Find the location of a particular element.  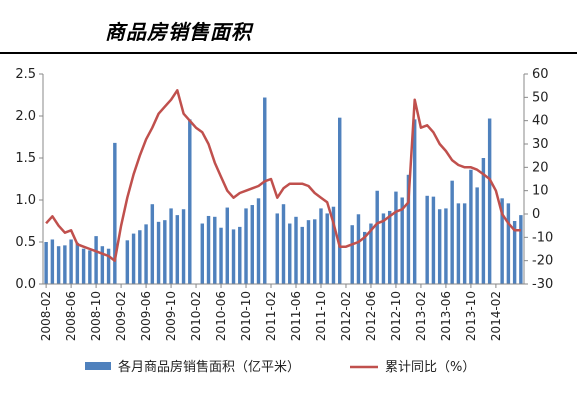

left-tick-label: 2.0 is located at coordinates (25, 116).